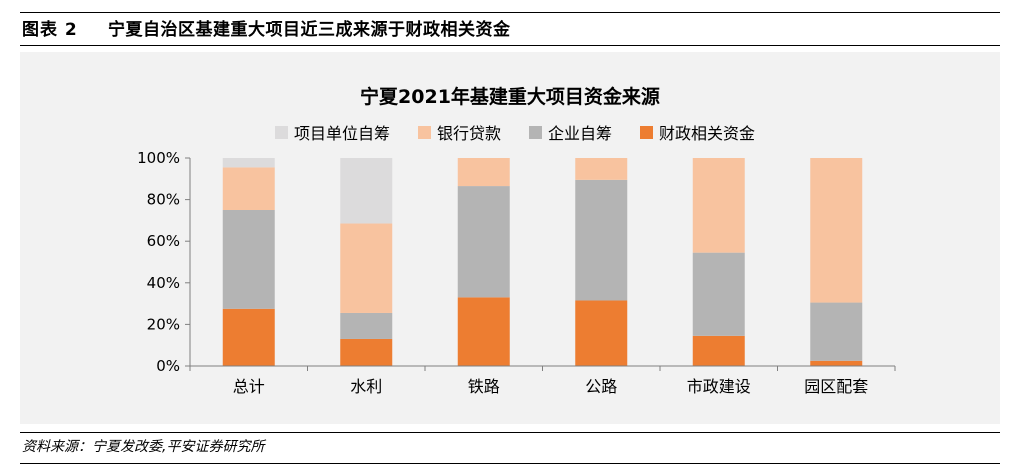 The image size is (1020, 475). Describe the element at coordinates (342, 133) in the screenshot. I see `legend-label: 项目单位自筹` at that location.